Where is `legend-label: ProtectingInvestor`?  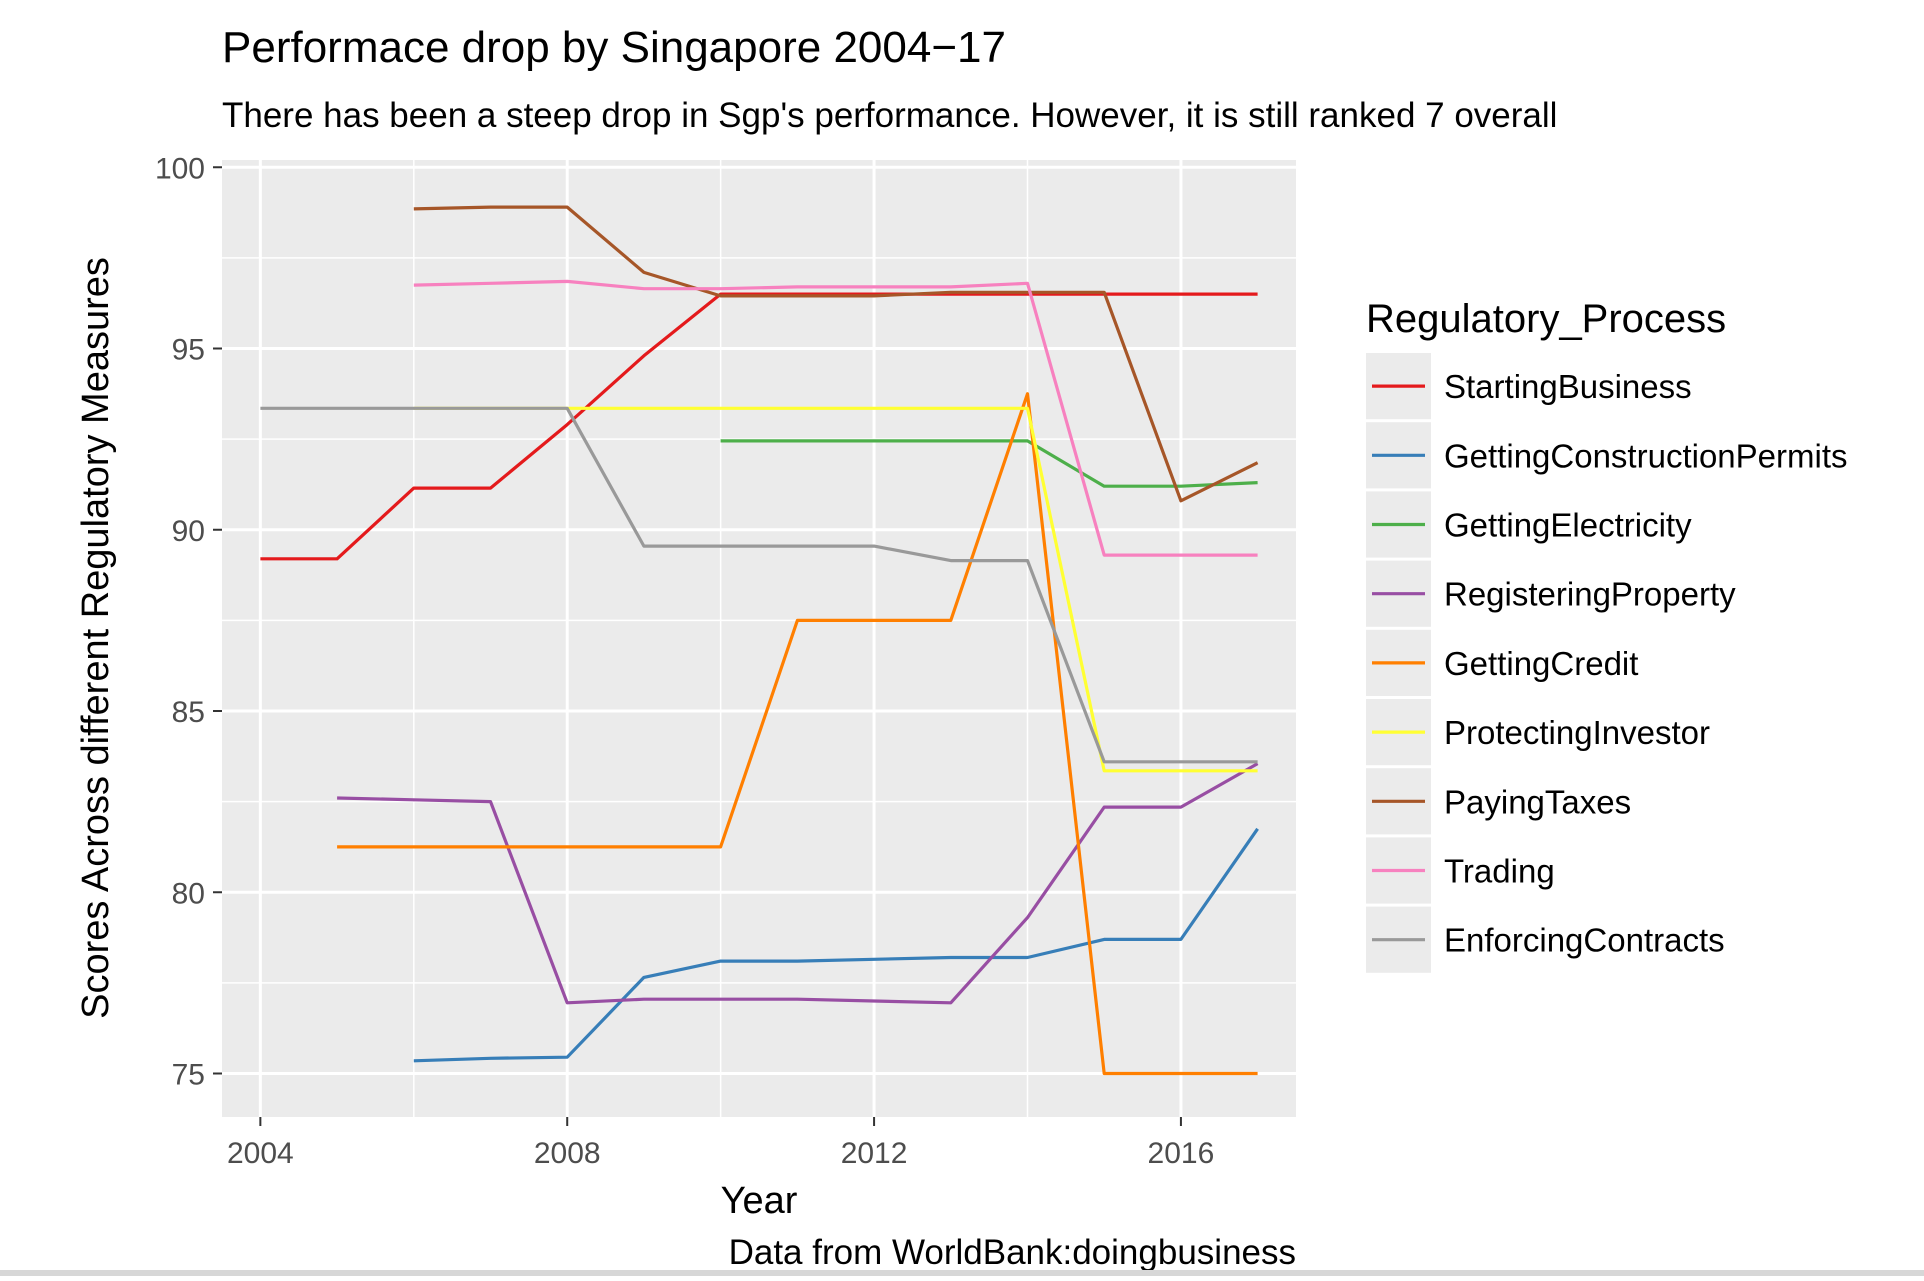 legend-label: ProtectingInvestor is located at coordinates (1577, 732).